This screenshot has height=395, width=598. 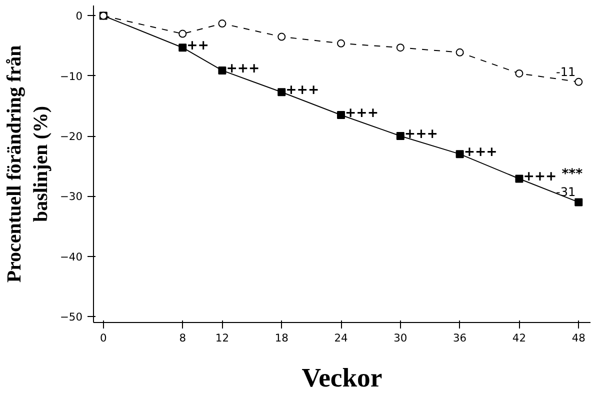 I want to click on x-tick-label: 24, so click(x=341, y=338).